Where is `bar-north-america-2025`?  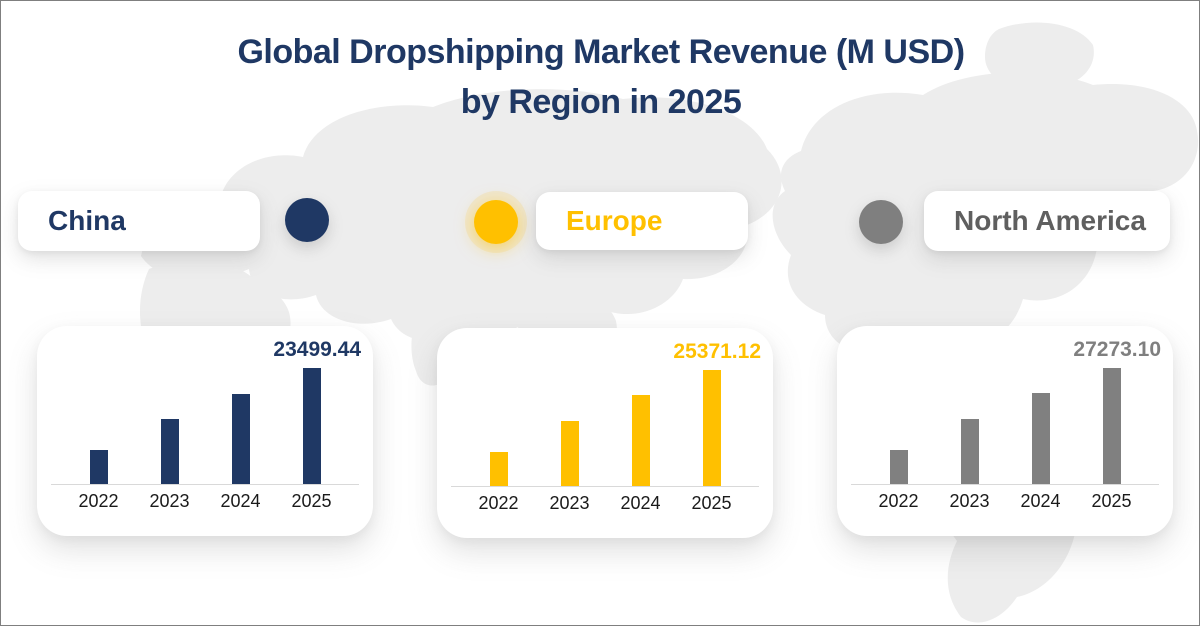 bar-north-america-2025 is located at coordinates (1111, 426).